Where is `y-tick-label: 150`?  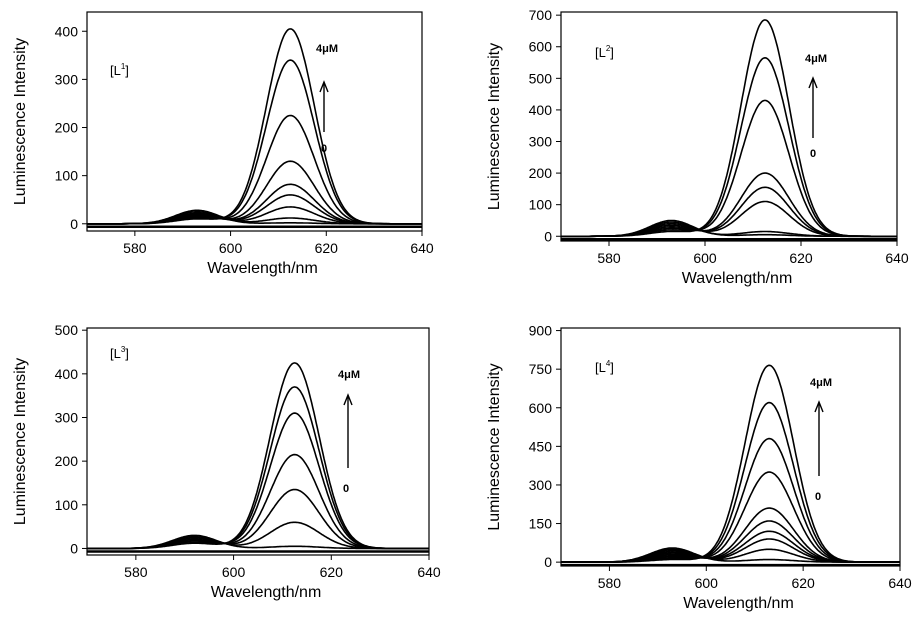
y-tick-label: 150 is located at coordinates (541, 524).